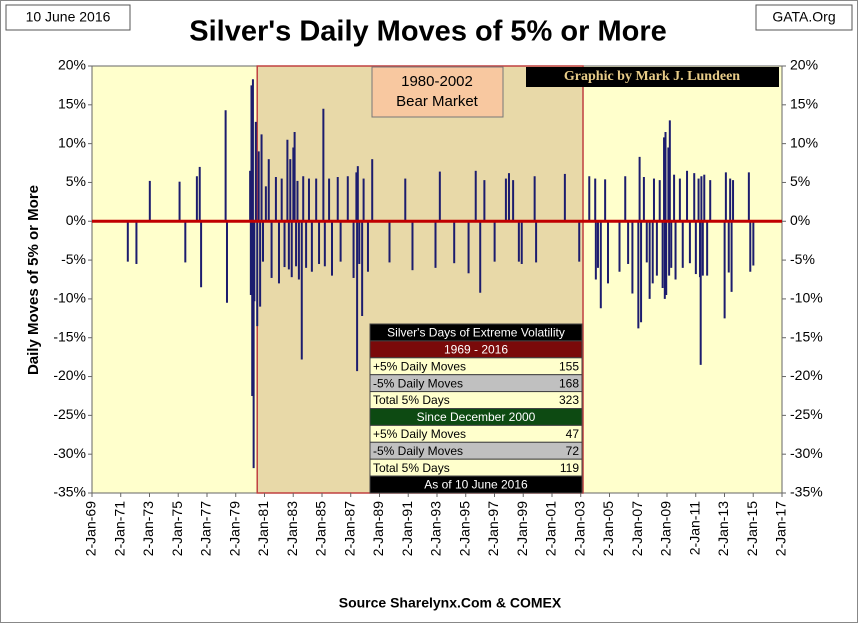  Describe the element at coordinates (569, 383) in the screenshot. I see `table-row-value: 168` at that location.